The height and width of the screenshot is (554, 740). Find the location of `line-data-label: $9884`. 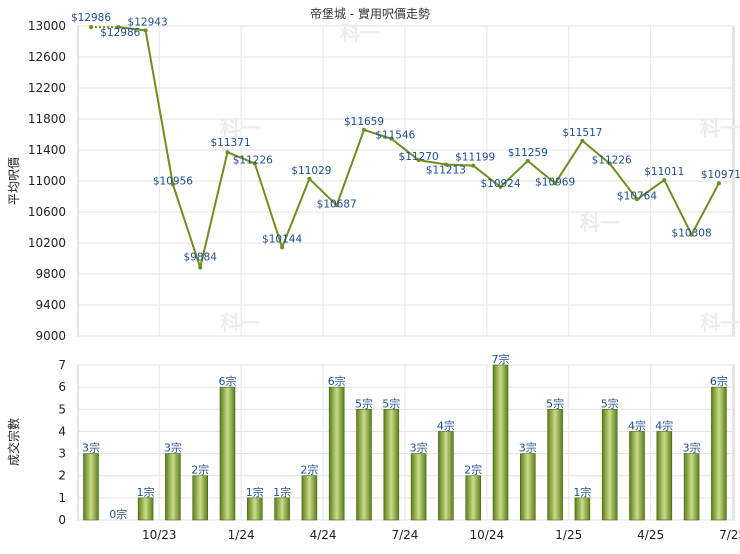

line-data-label: $9884 is located at coordinates (200, 257).